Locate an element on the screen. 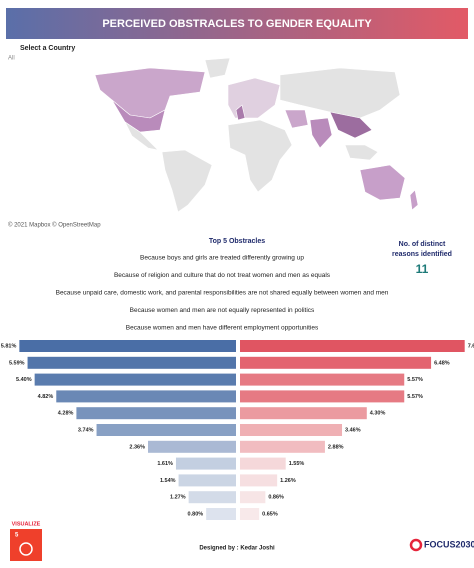  value-label: 4.30% is located at coordinates (378, 414).